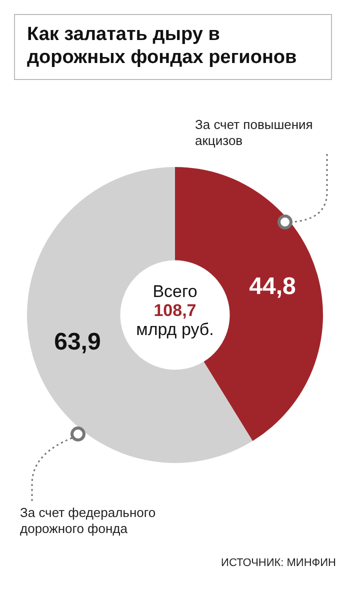  Describe the element at coordinates (173, 47) in the screenshot. I see `chart-title: Как залатать дыру в дорожных фондах регионов` at that location.